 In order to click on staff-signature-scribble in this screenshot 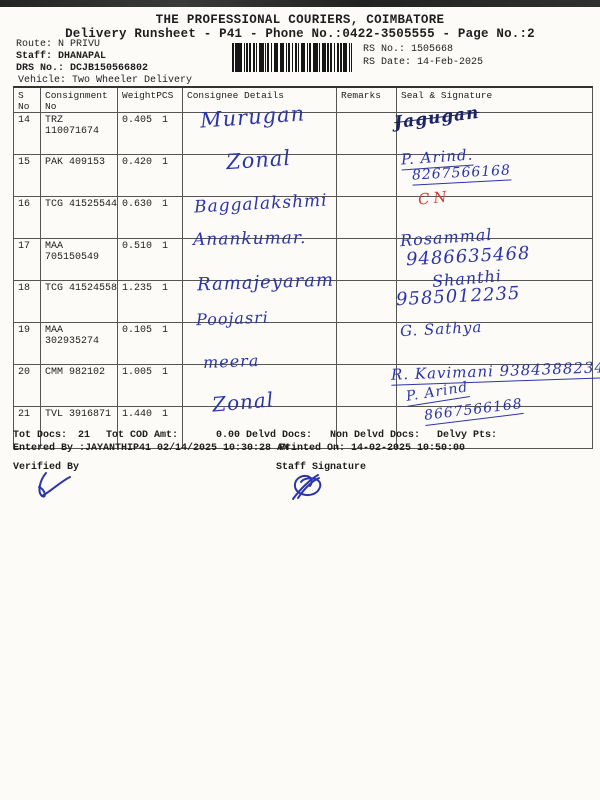, I will do `click(307, 487)`.